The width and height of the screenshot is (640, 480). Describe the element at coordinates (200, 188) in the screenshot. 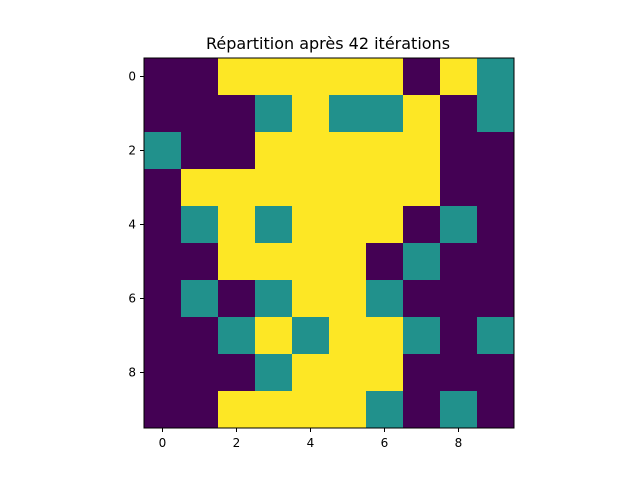

I see `heatmap-cell-r3-c1` at that location.